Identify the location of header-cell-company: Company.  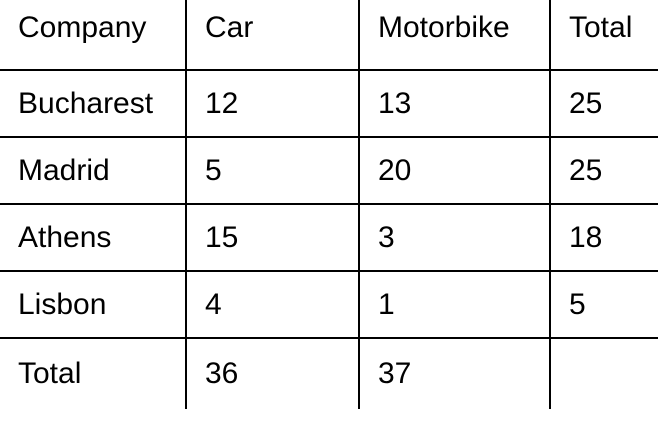
(93, 35).